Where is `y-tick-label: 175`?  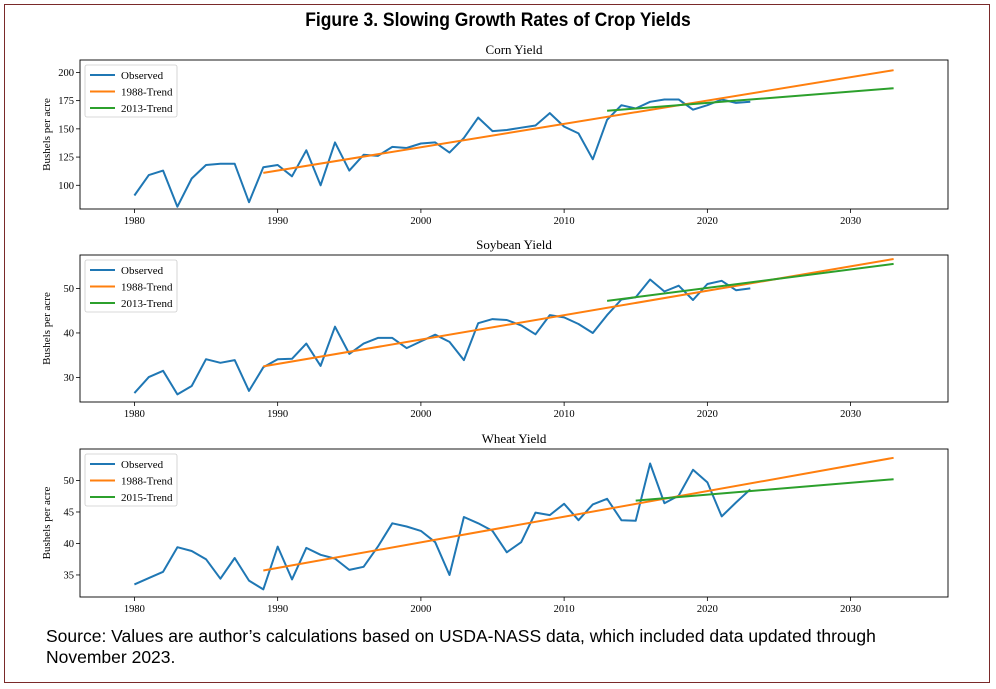
y-tick-label: 175 is located at coordinates (66, 101).